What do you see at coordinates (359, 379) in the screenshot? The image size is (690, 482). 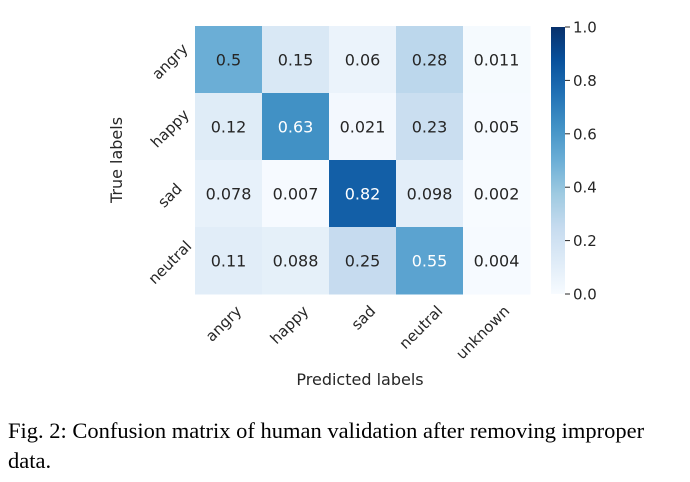 I see `x-axis-label: Predicted labels` at bounding box center [359, 379].